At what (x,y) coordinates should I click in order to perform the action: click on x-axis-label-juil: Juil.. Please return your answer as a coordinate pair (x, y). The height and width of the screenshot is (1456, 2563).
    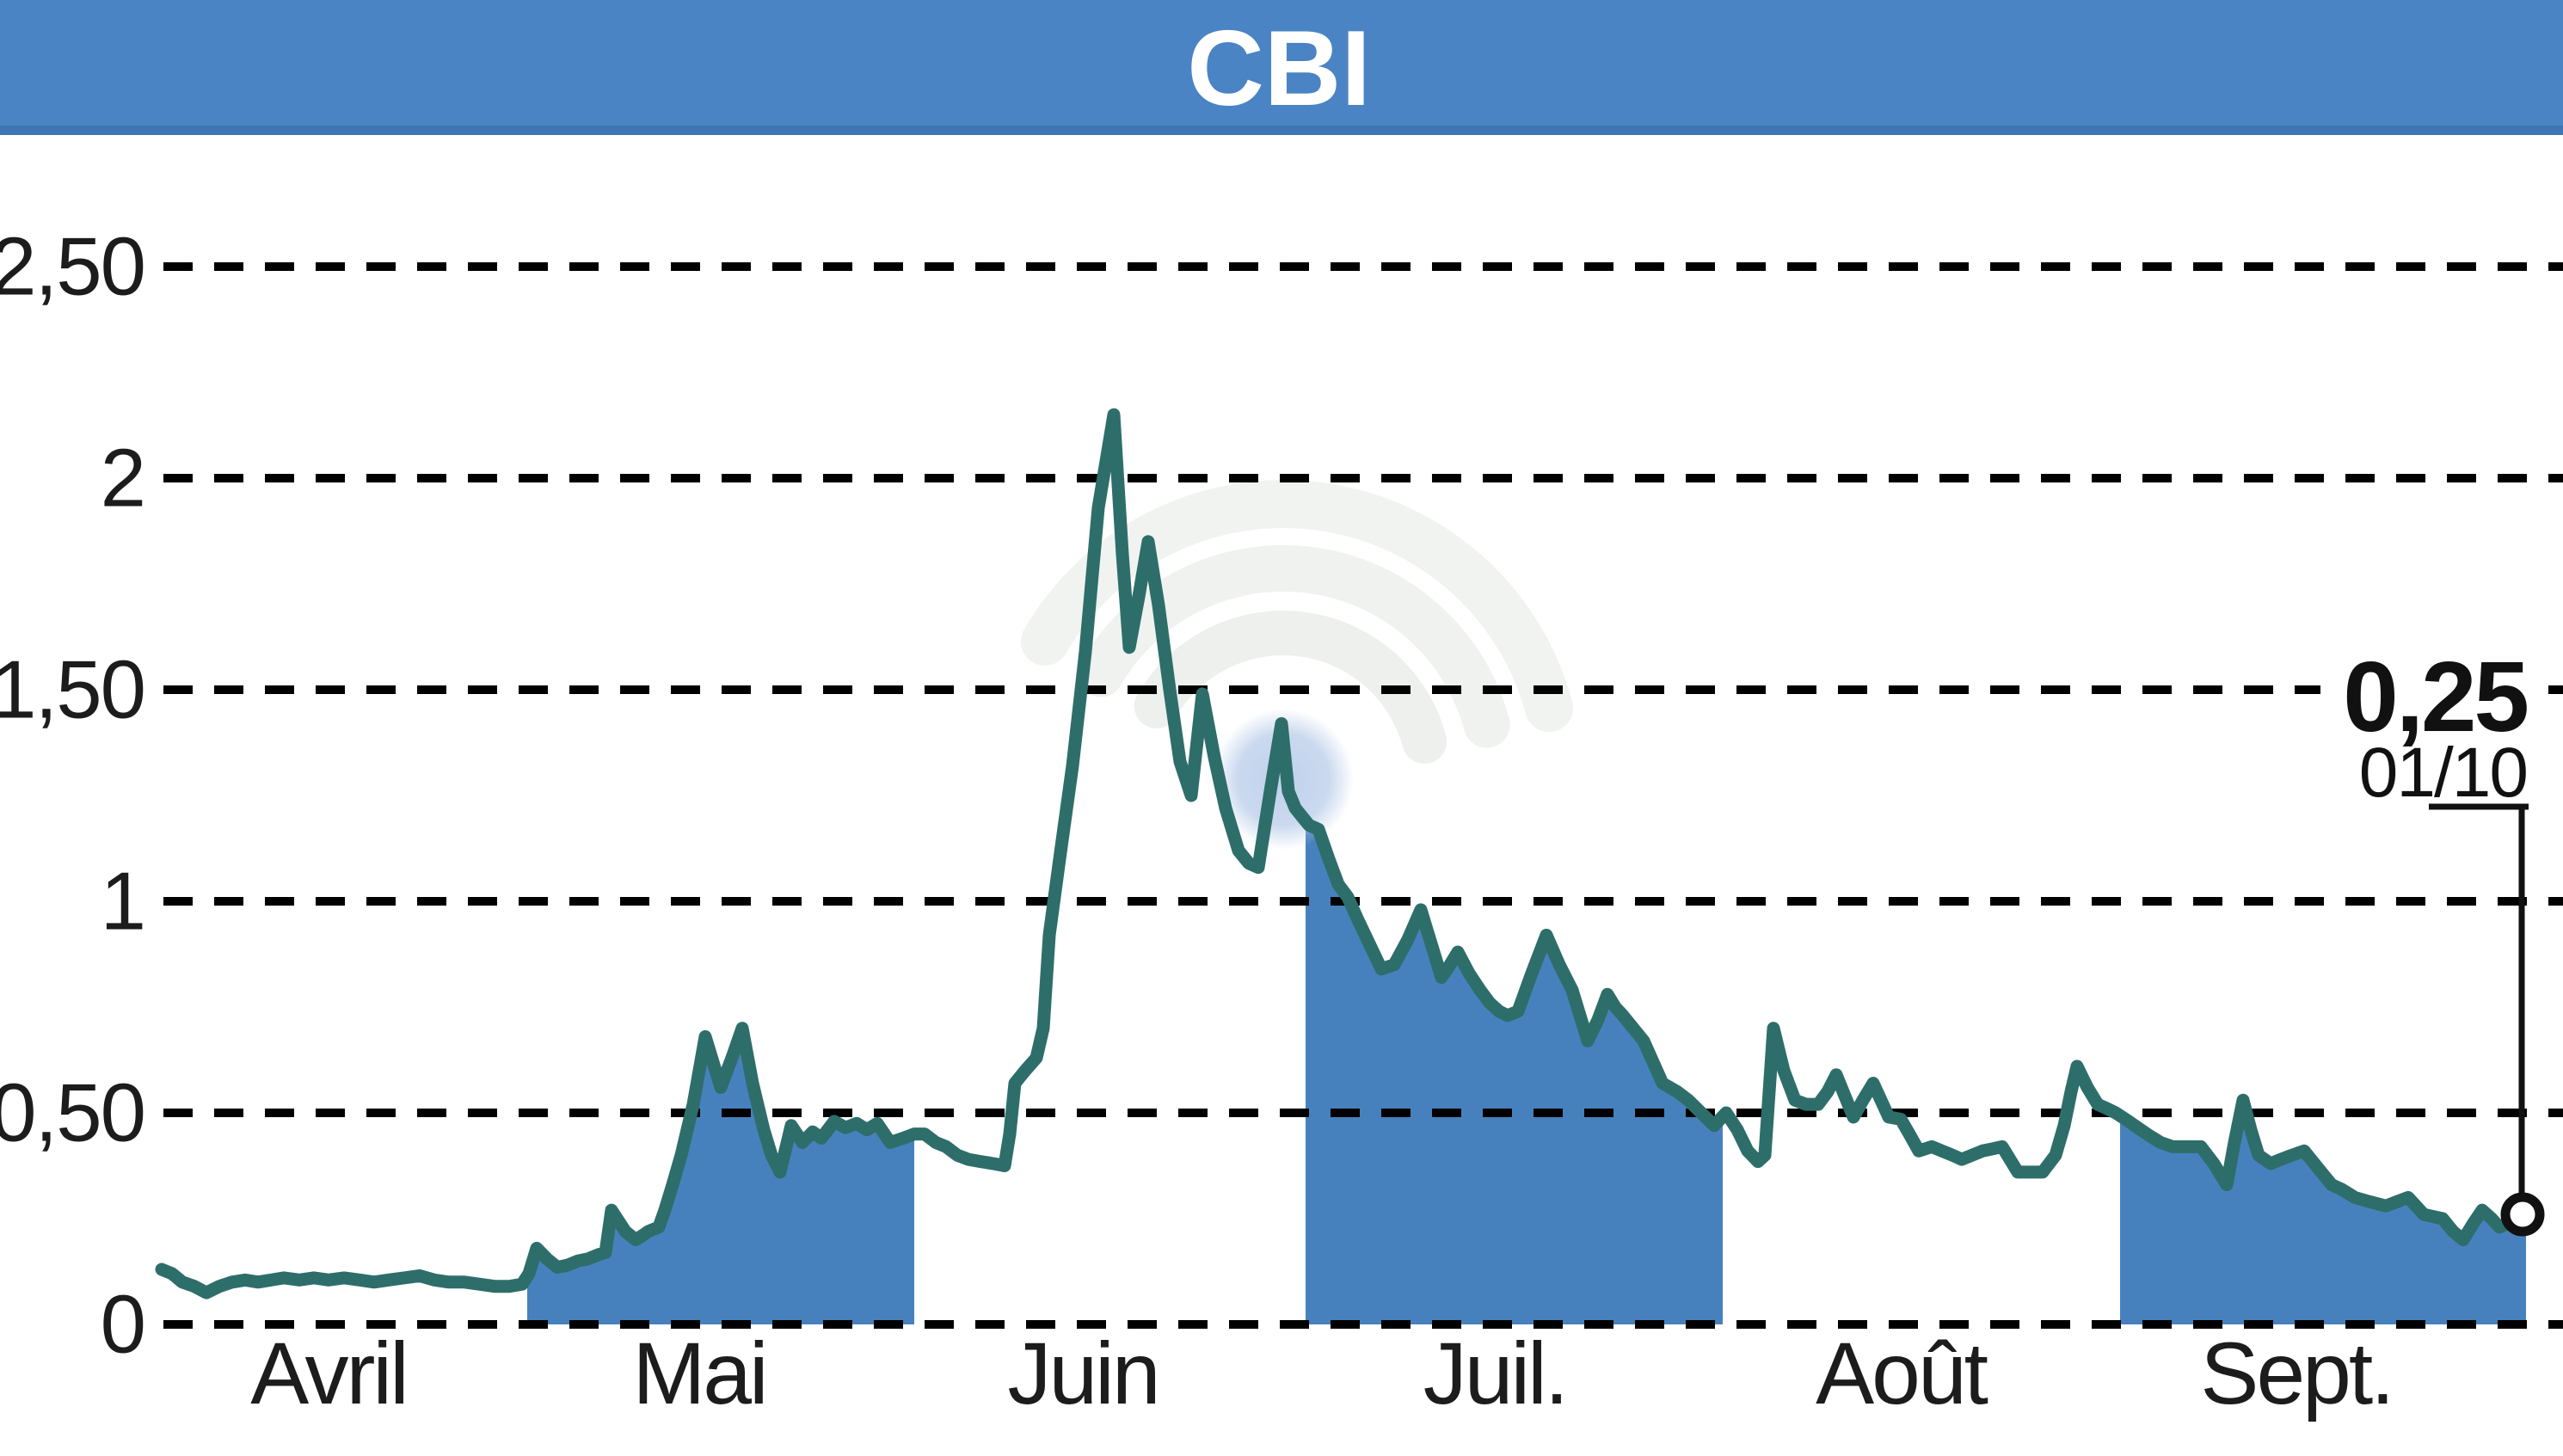
    Looking at the image, I should click on (1494, 1373).